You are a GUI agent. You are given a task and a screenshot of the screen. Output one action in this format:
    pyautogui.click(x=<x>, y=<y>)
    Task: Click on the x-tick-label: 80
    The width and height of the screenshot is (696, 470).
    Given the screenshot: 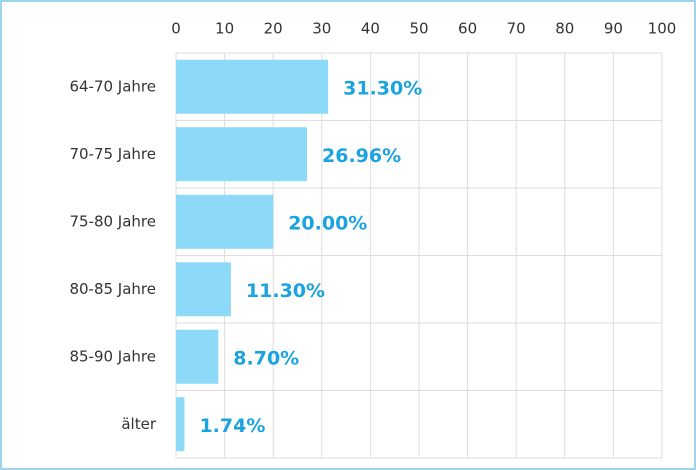 What is the action you would take?
    pyautogui.click(x=564, y=29)
    